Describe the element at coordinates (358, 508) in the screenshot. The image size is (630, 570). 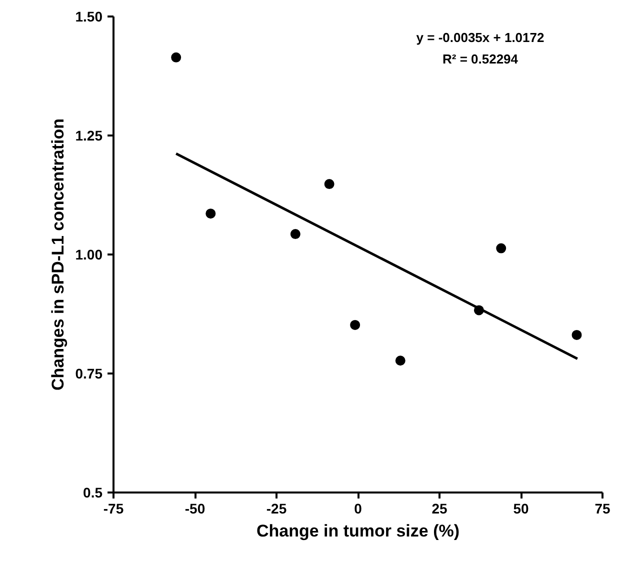
I see `x-tick-label: 0` at that location.